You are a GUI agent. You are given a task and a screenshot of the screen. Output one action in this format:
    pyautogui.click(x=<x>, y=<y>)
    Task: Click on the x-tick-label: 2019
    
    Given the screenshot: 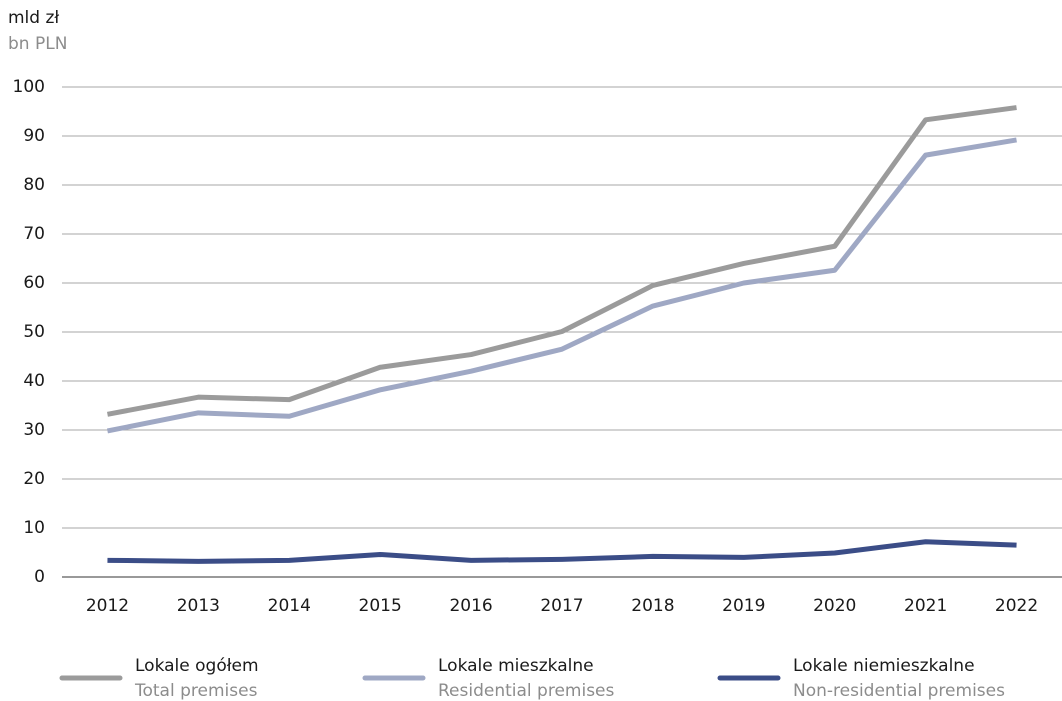 What is the action you would take?
    pyautogui.click(x=743, y=606)
    